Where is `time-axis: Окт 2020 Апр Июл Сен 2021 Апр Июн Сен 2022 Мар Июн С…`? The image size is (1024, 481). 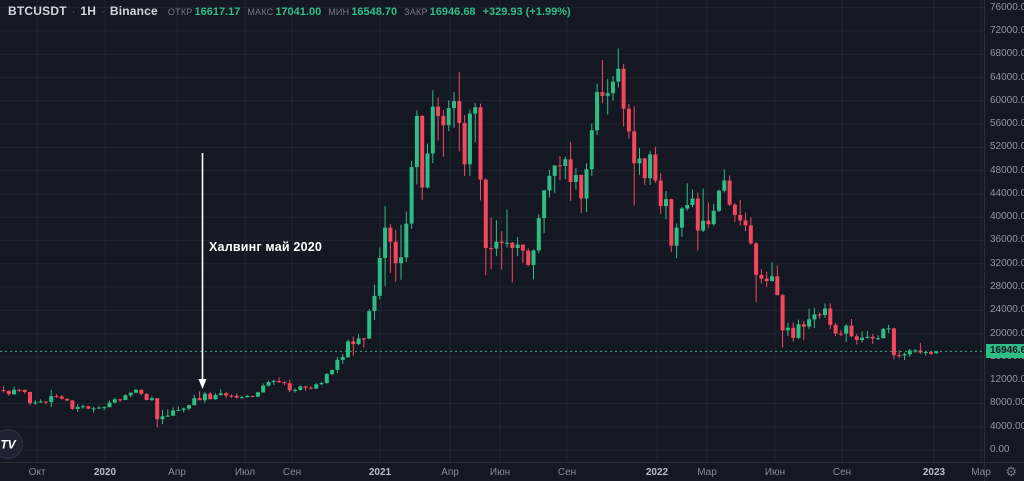 time-axis: Окт 2020 Апр Июл Сен 2021 Апр Июн Сен 2022 Мар Июн С… is located at coordinates (512, 471).